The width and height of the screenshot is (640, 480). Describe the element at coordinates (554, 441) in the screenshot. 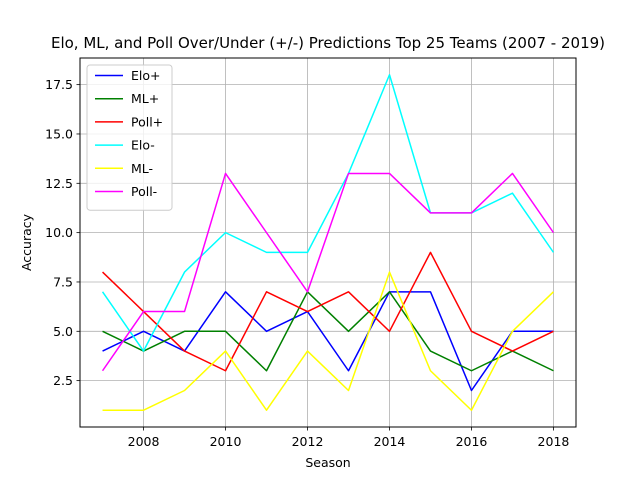

I see `x-tick-label: 2018` at that location.